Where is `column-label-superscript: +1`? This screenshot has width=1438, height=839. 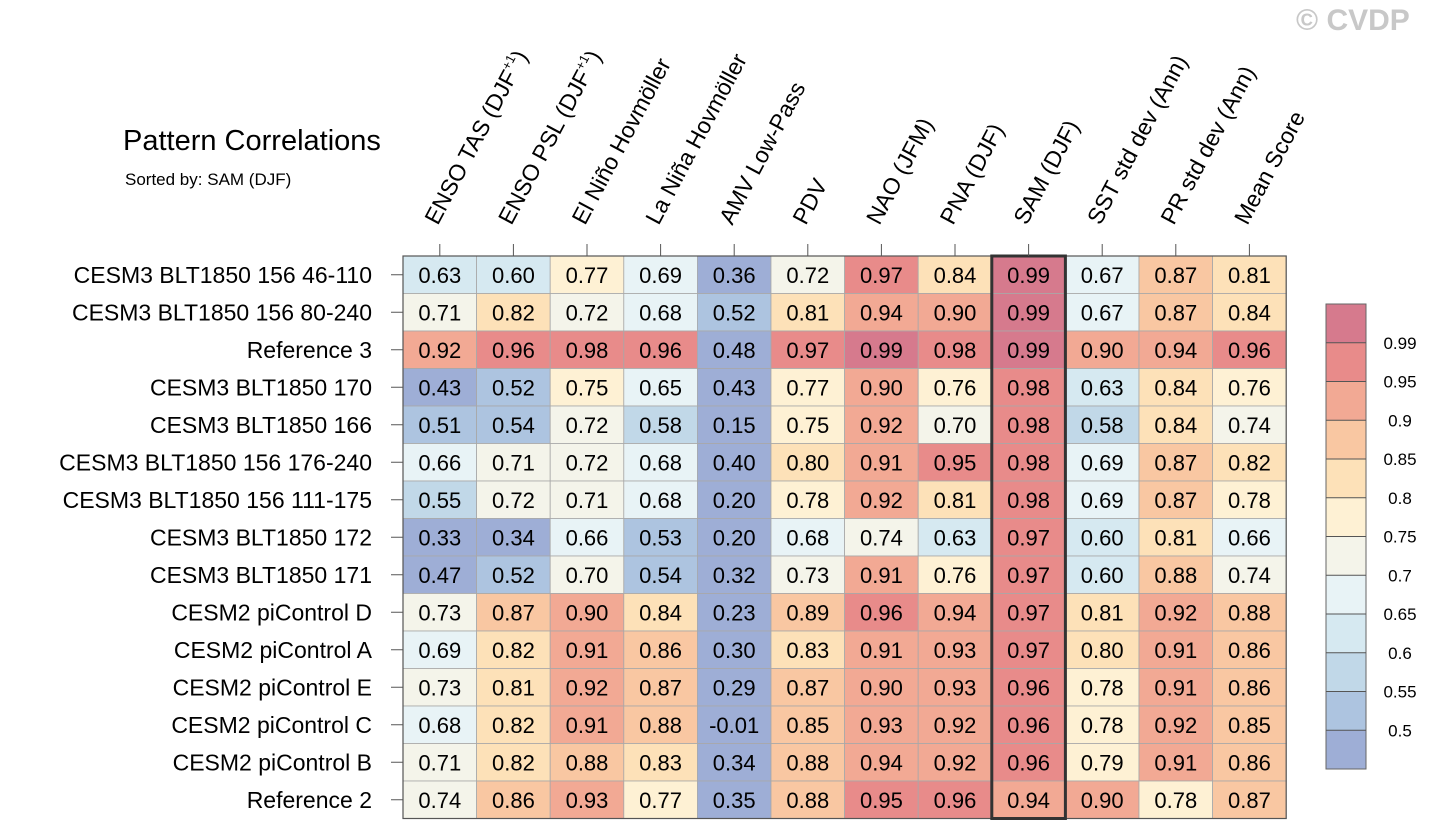
column-label-superscript: +1 is located at coordinates (508, 62).